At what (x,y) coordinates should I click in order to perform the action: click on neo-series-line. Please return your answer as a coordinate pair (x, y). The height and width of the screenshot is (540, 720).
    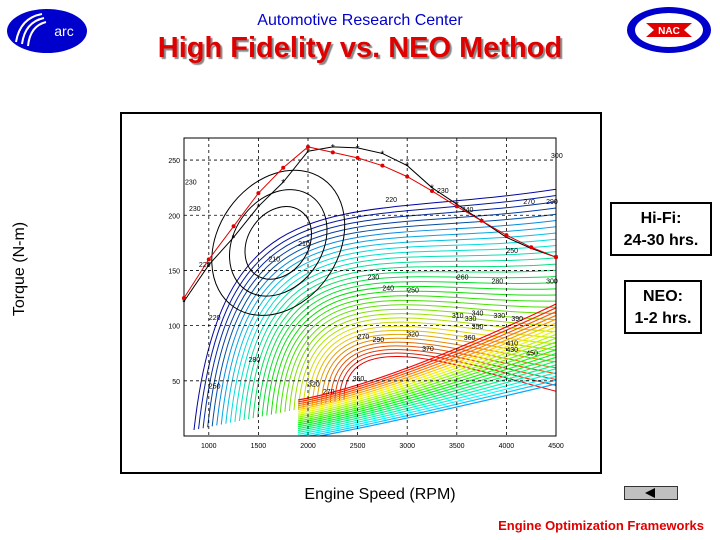
    Looking at the image, I should click on (370, 222).